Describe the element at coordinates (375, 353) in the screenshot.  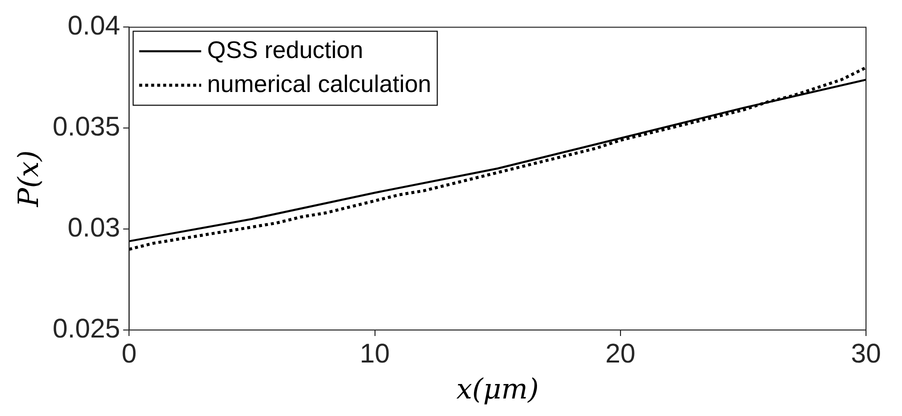
I see `x-tick-label: 10` at that location.